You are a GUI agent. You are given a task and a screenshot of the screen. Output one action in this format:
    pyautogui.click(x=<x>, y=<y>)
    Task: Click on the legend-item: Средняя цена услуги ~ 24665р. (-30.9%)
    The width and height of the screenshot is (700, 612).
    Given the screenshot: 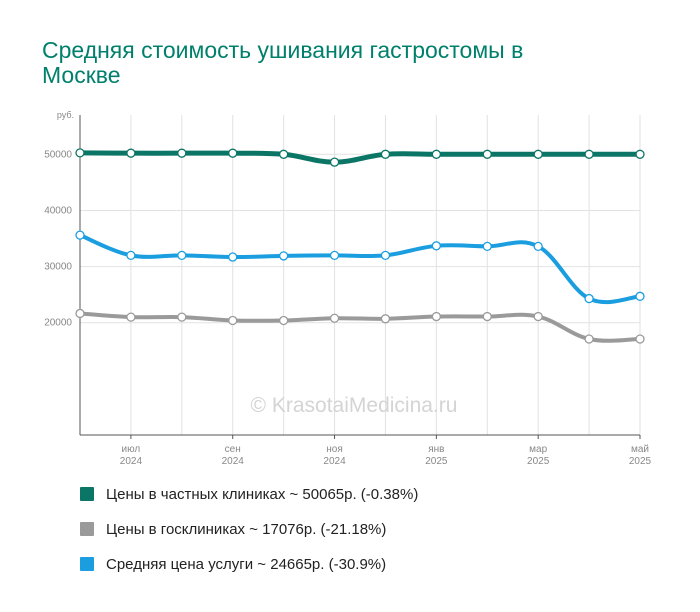 What is the action you would take?
    pyautogui.click(x=249, y=564)
    